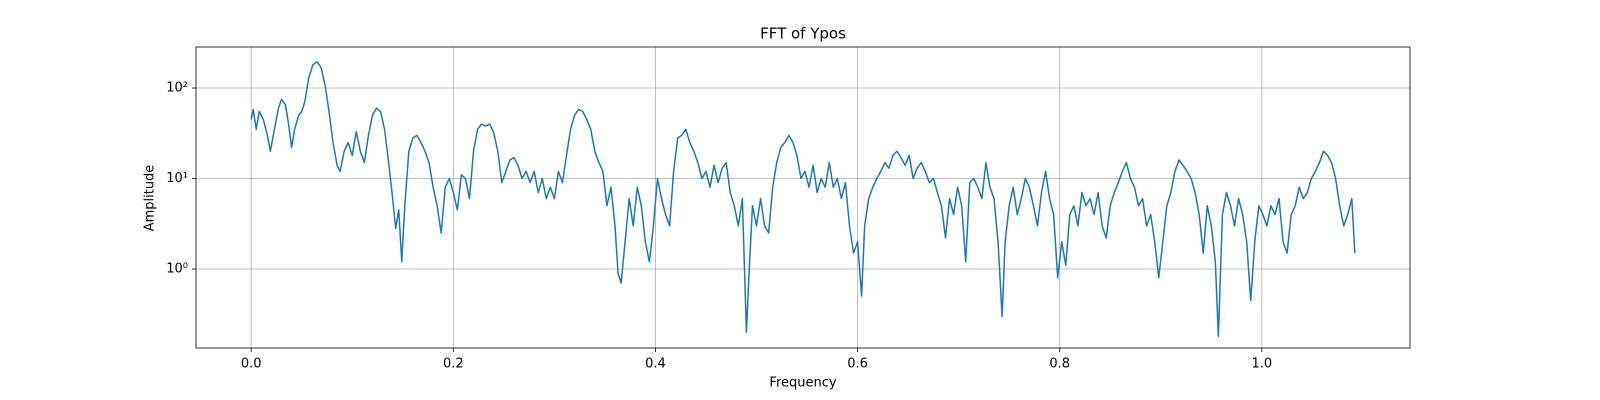 Image resolution: width=1600 pixels, height=400 pixels. Describe the element at coordinates (150, 198) in the screenshot. I see `y-axis-label: Amplitude` at that location.